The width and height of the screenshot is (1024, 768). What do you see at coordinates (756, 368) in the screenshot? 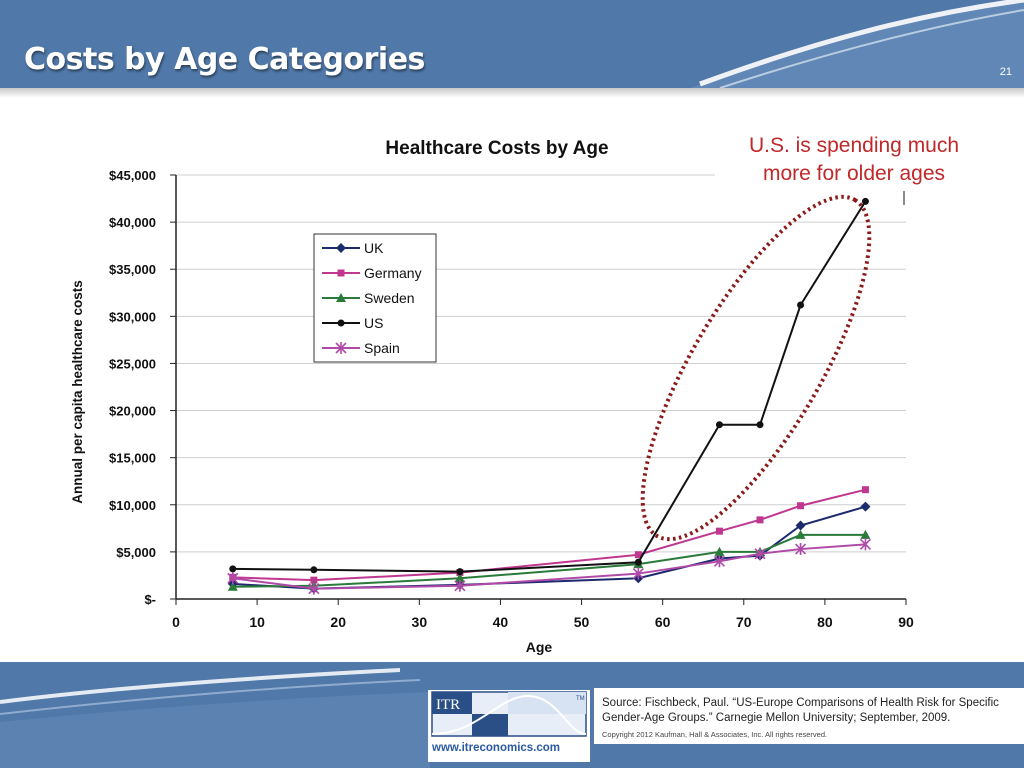
I see `highlight-ellipse` at bounding box center [756, 368].